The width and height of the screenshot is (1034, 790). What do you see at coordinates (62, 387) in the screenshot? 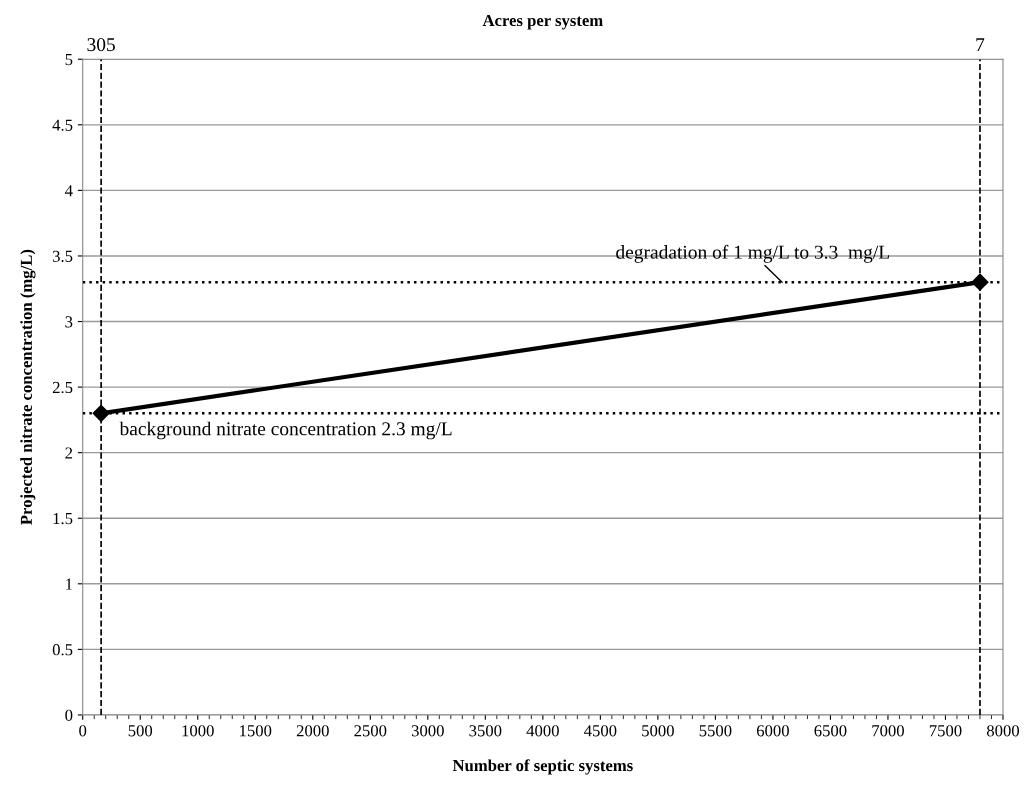
I see `y-tick-label: 2.5` at bounding box center [62, 387].